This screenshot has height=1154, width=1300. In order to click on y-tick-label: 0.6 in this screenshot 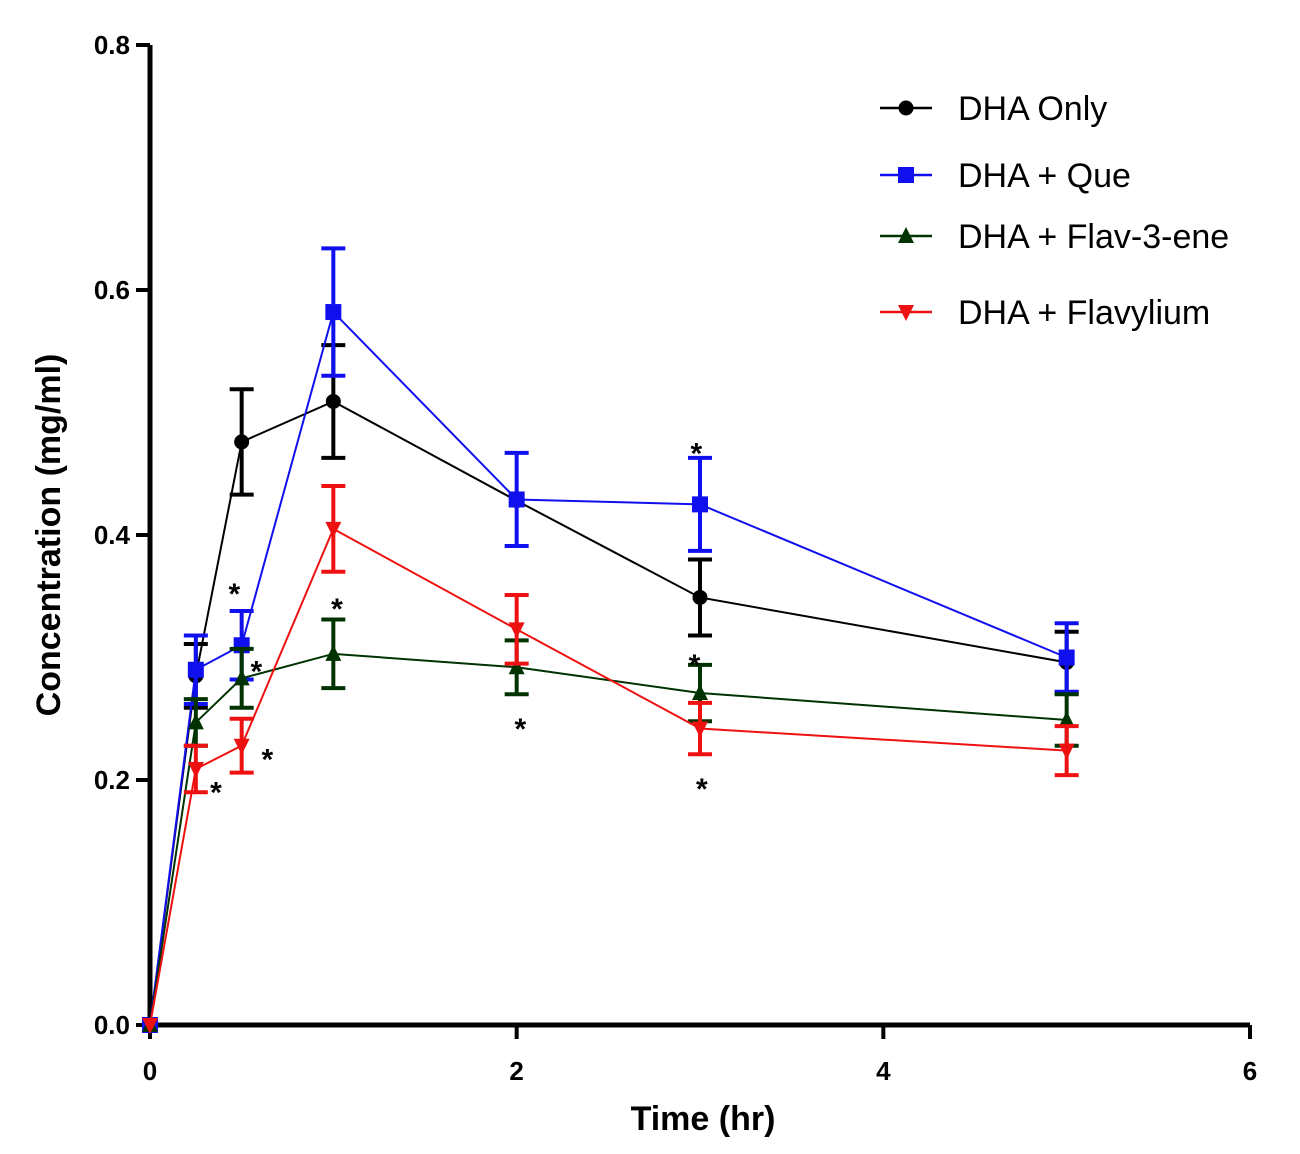, I will do `click(112, 290)`.